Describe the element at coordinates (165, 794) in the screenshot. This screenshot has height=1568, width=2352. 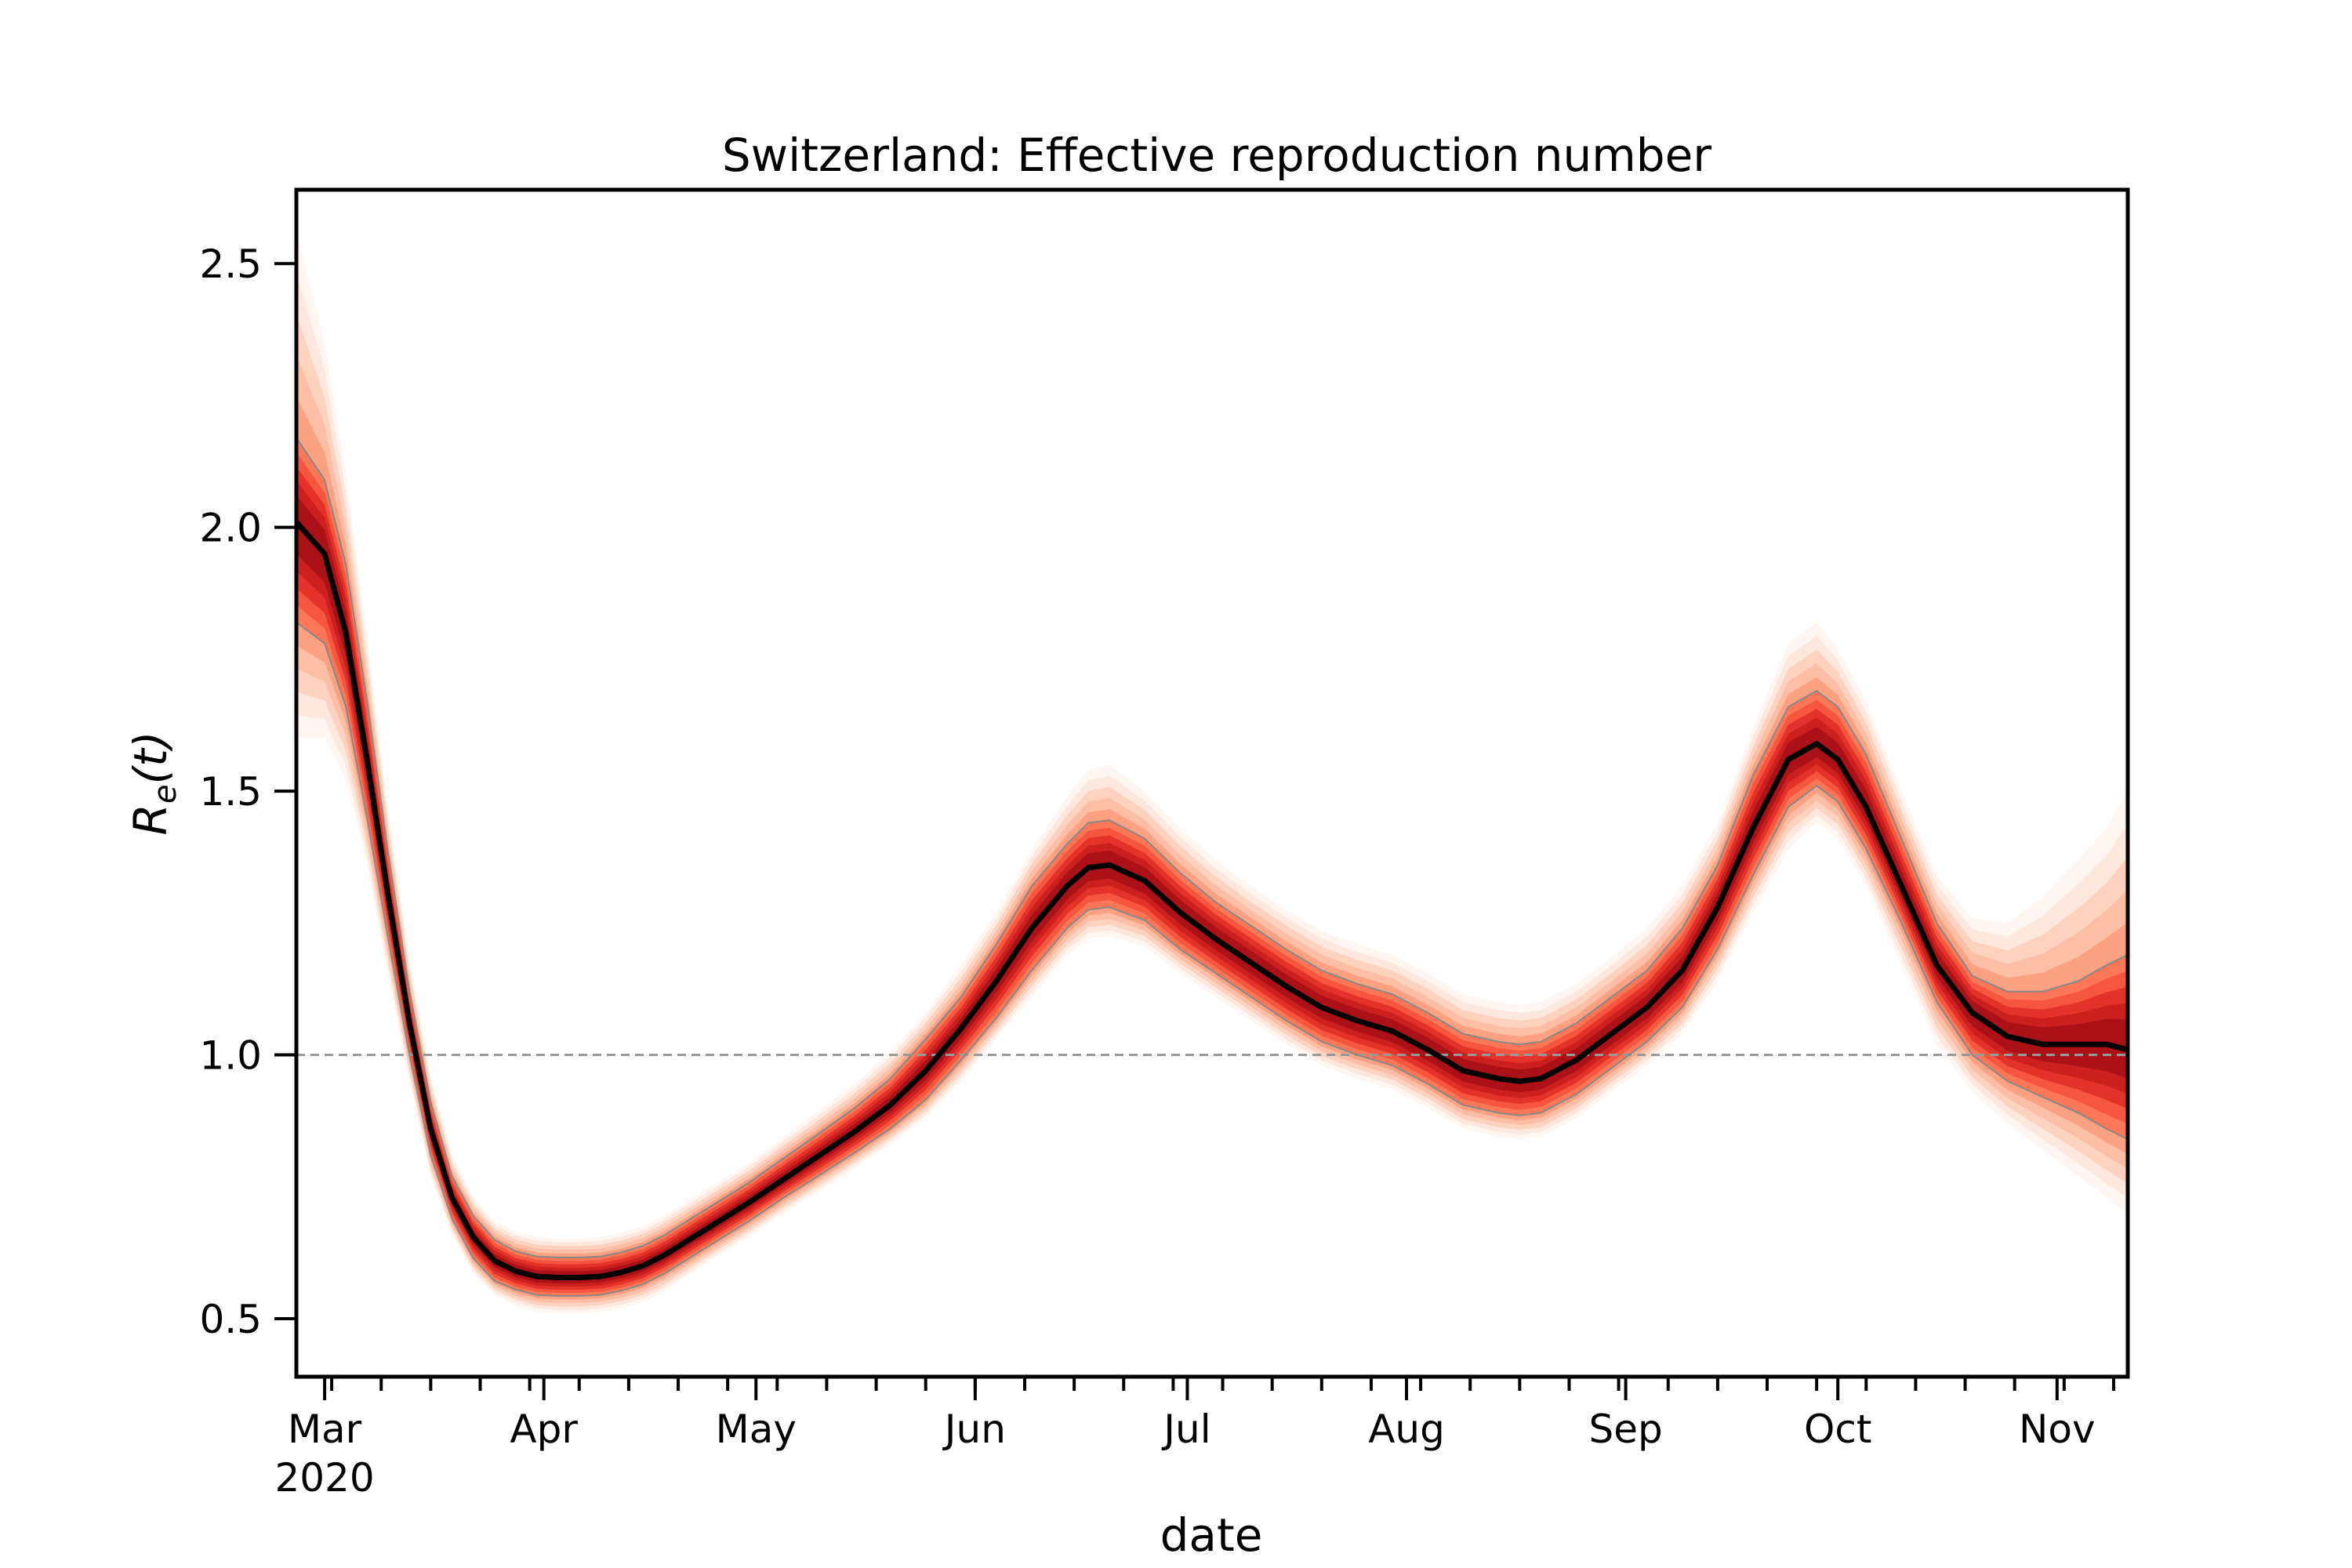
I see `y-axis-label-subscript: e` at that location.